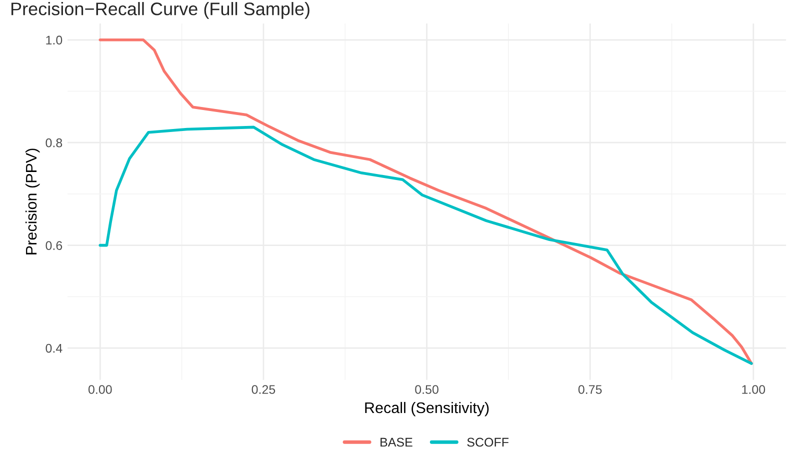  What do you see at coordinates (54, 245) in the screenshot?
I see `y-tick-label: 0.6` at bounding box center [54, 245].